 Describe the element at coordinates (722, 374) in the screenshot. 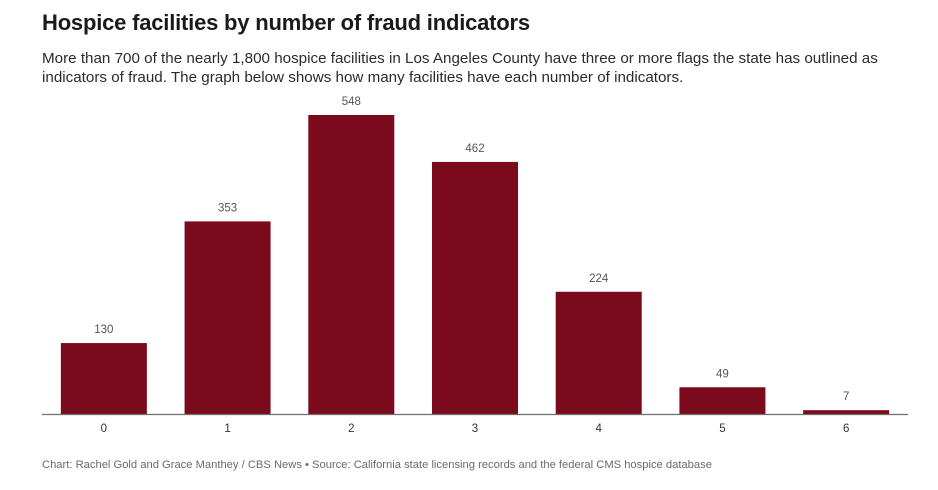

I see `value-label-5: 49` at that location.